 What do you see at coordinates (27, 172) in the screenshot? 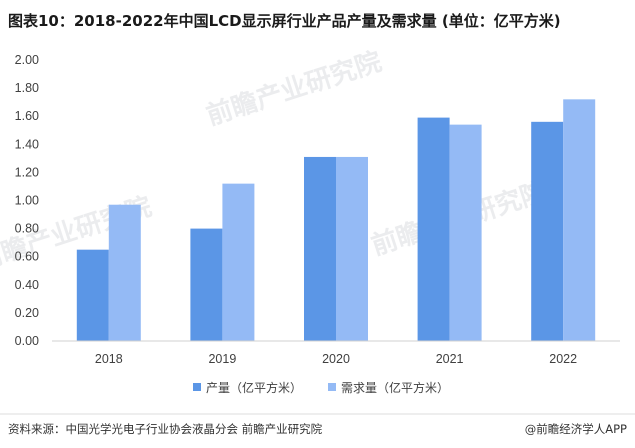
I see `y-tick-label: 1.20` at bounding box center [27, 172].